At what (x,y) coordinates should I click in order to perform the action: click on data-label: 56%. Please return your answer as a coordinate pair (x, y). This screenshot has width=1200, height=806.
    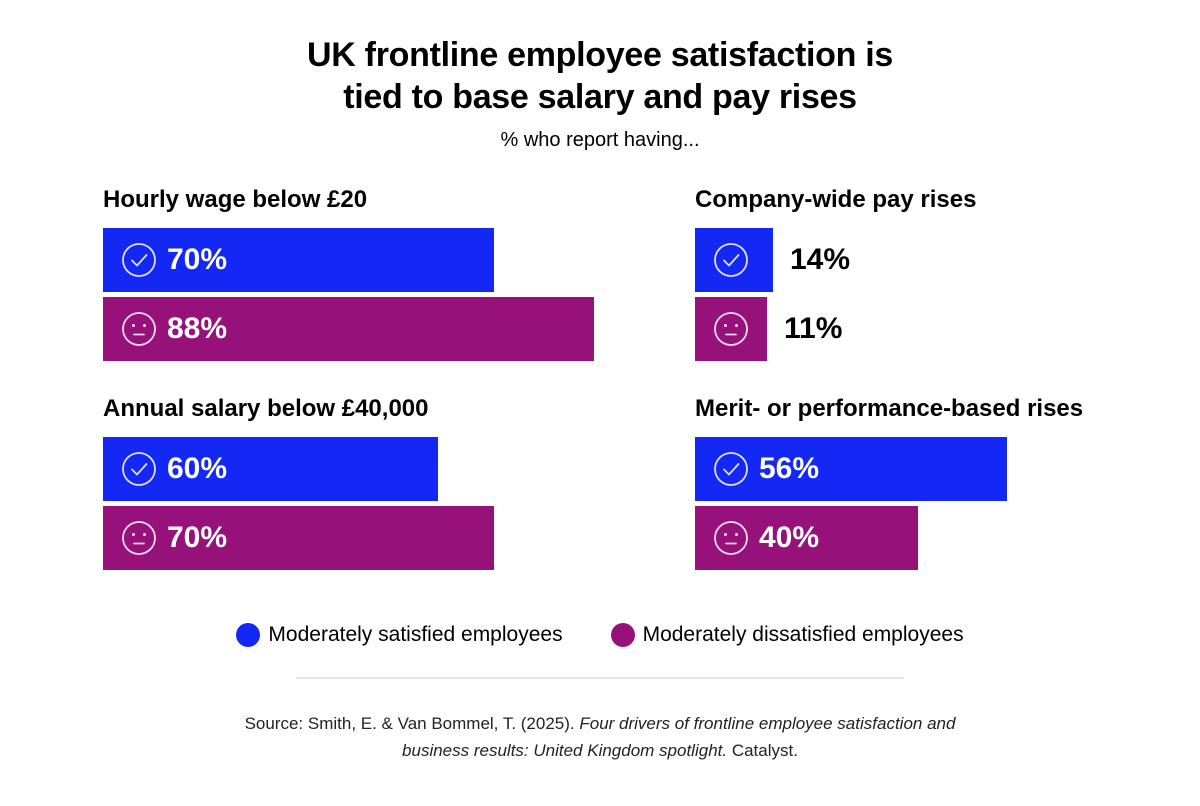
    Looking at the image, I should click on (789, 468).